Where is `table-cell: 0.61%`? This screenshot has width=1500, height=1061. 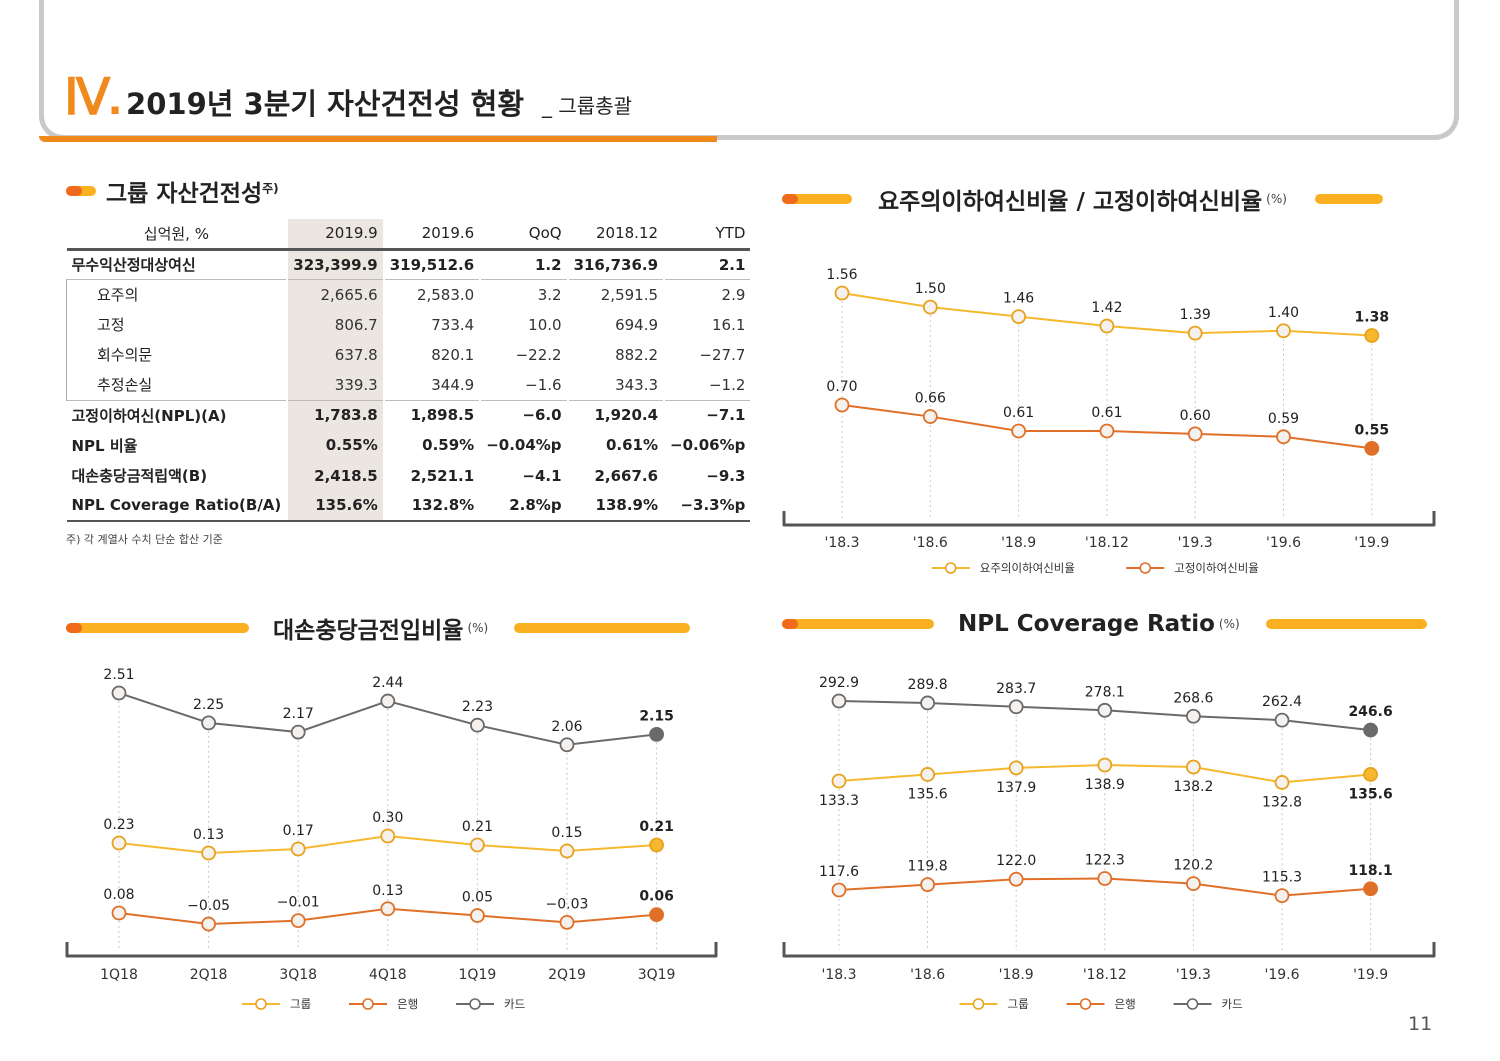
table-cell: 0.61% is located at coordinates (615, 445).